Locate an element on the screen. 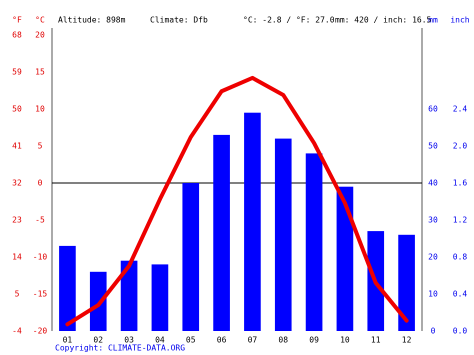 This screenshot has width=474, height=355. y2-tick-label-inch: 2.0 is located at coordinates (460, 146).